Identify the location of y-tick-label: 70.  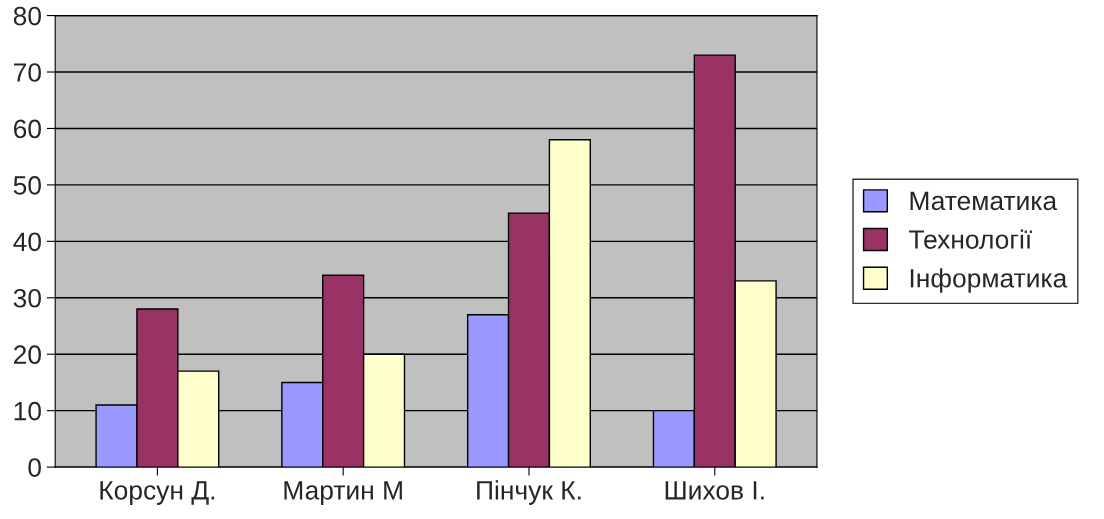
(27, 72).